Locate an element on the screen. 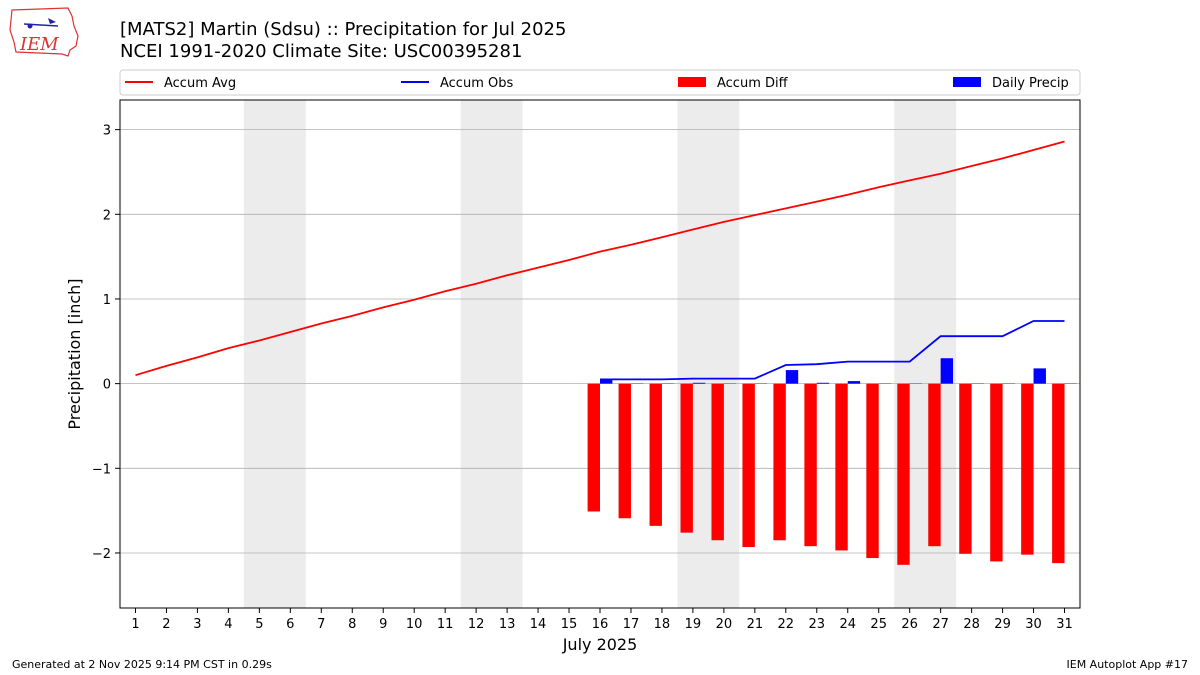  x-tick-label: 31 is located at coordinates (1064, 624).